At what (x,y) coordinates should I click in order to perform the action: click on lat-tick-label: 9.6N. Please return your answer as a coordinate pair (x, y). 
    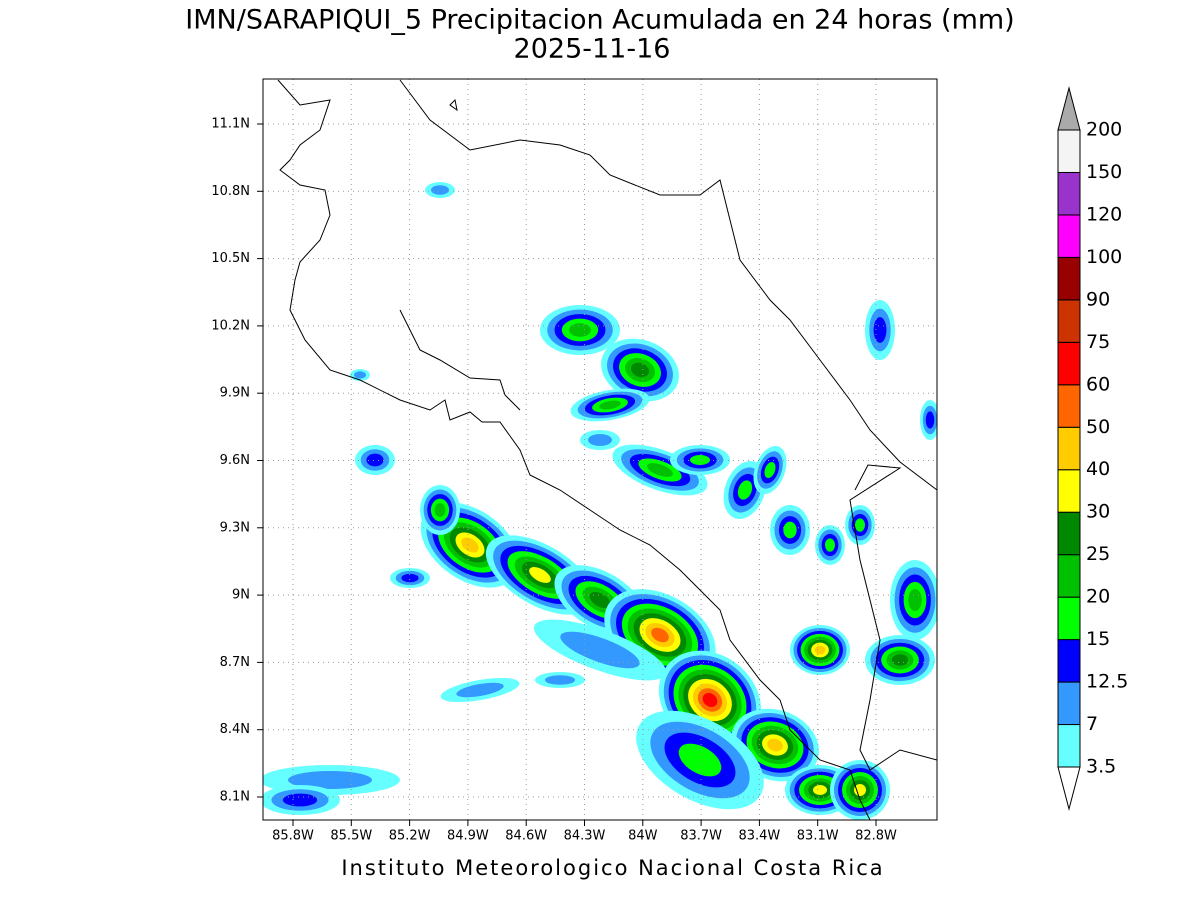
    Looking at the image, I should click on (235, 460).